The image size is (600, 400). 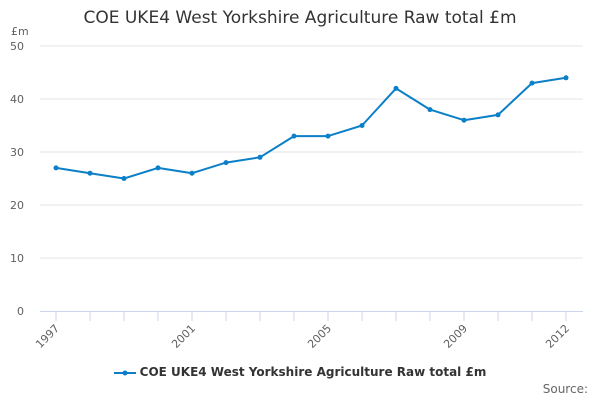 I want to click on y-tick-label: 30, so click(x=17, y=152).